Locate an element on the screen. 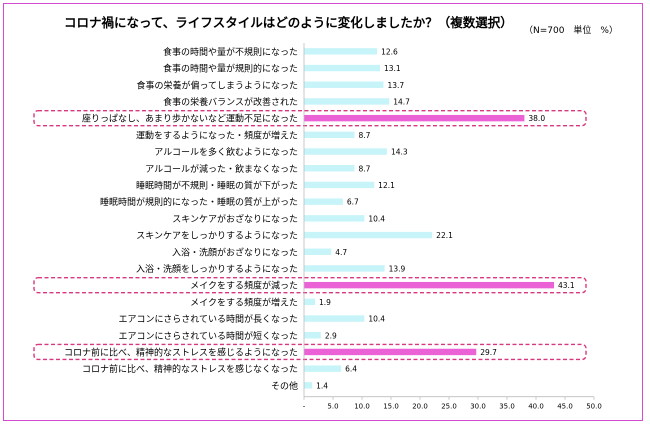  category-label: 食事の栄養が偏ってしまうようになった is located at coordinates (217, 85).